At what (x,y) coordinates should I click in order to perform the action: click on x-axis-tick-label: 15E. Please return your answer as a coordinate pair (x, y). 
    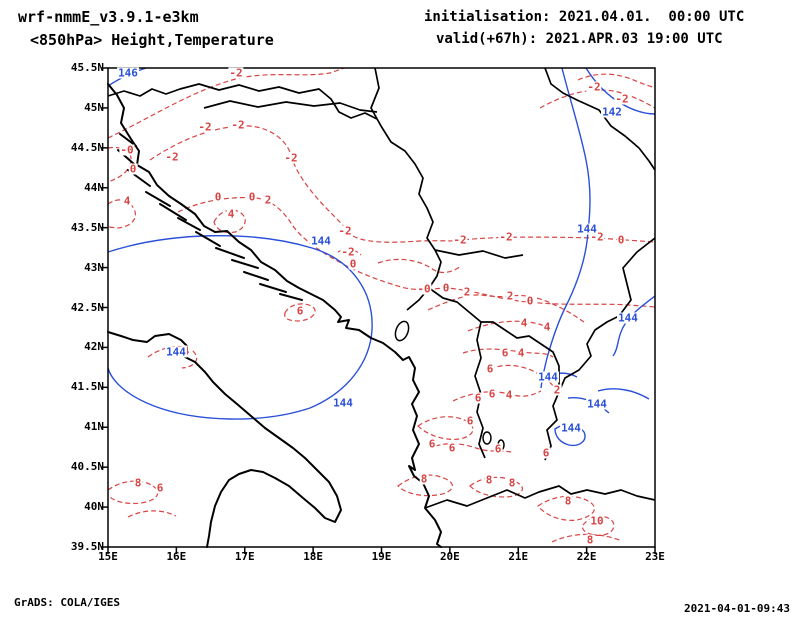
    Looking at the image, I should click on (108, 556).